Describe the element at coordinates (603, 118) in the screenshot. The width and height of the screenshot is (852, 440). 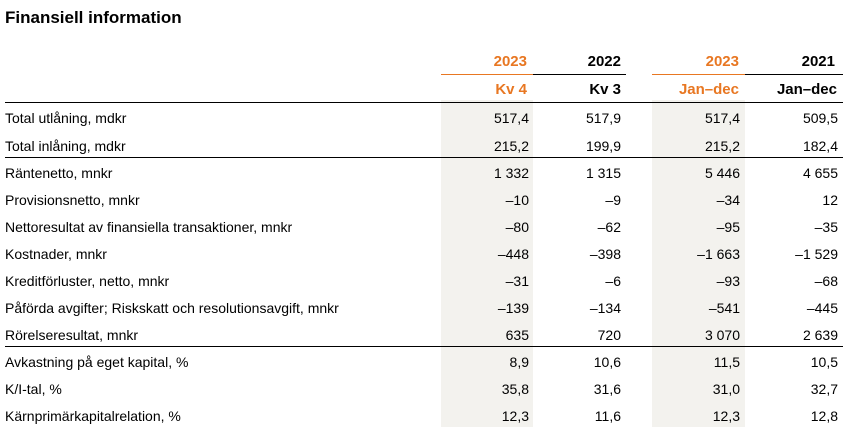
I see `row-value: 517,9` at that location.